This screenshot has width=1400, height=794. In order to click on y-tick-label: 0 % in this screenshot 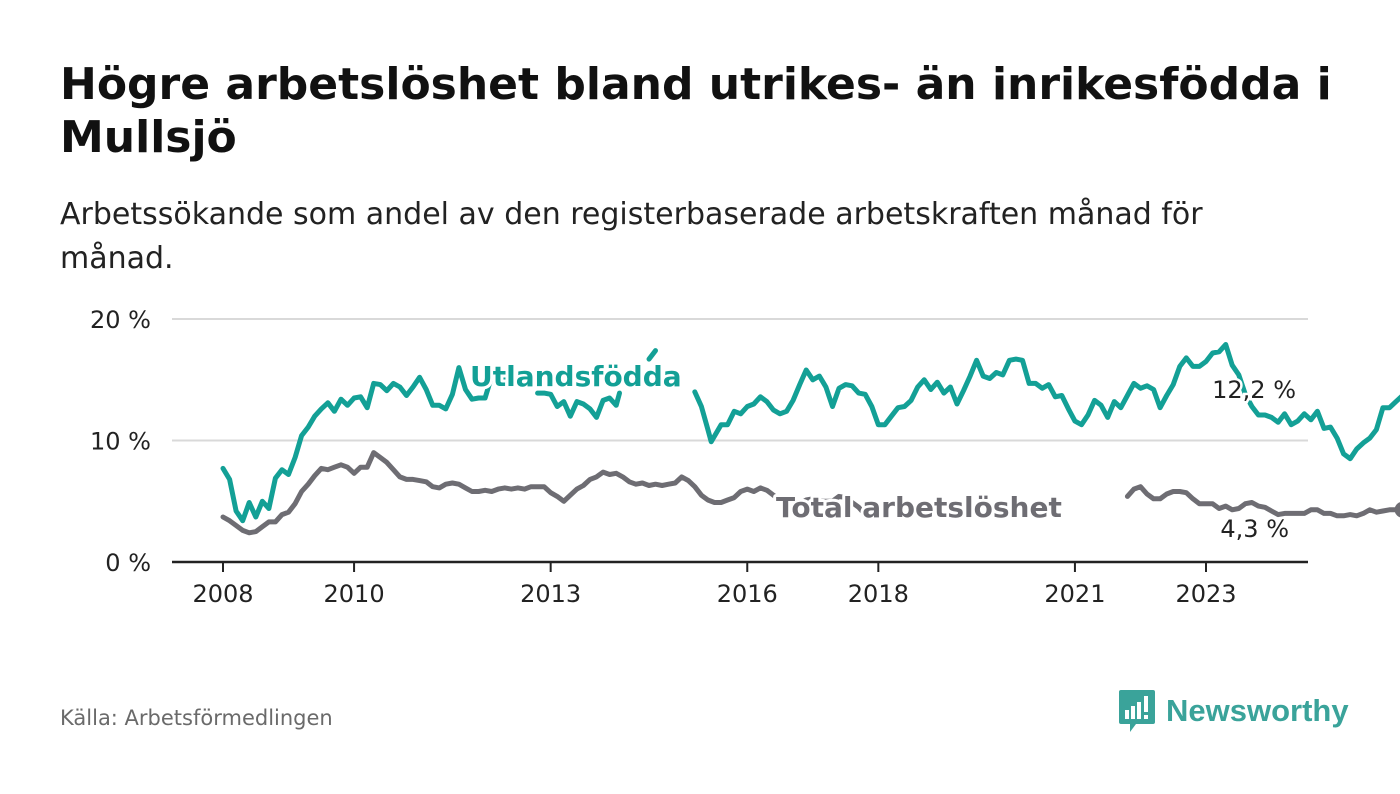, I will do `click(128, 563)`.